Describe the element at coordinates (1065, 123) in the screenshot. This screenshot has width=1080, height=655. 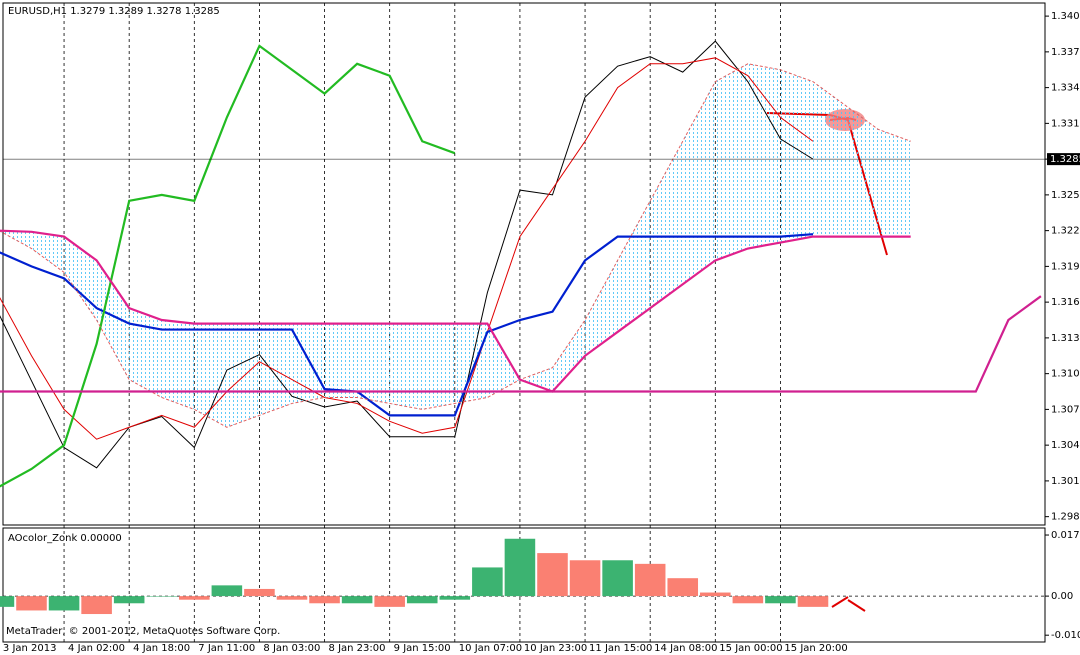
I see `y-tick-label: 1.3315` at that location.